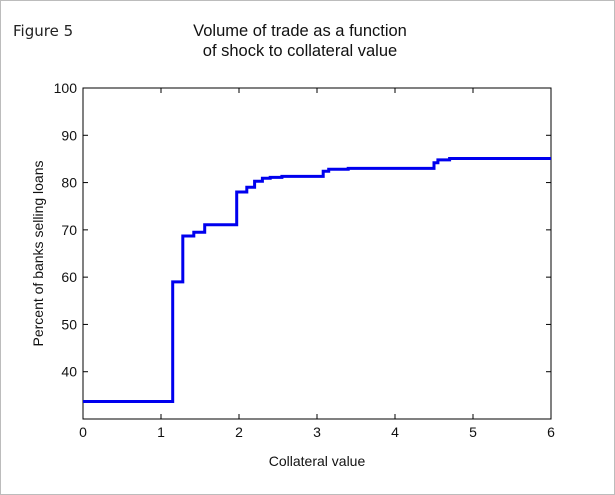 The height and width of the screenshot is (495, 615). Describe the element at coordinates (551, 432) in the screenshot. I see `x-tick-label: 6` at that location.